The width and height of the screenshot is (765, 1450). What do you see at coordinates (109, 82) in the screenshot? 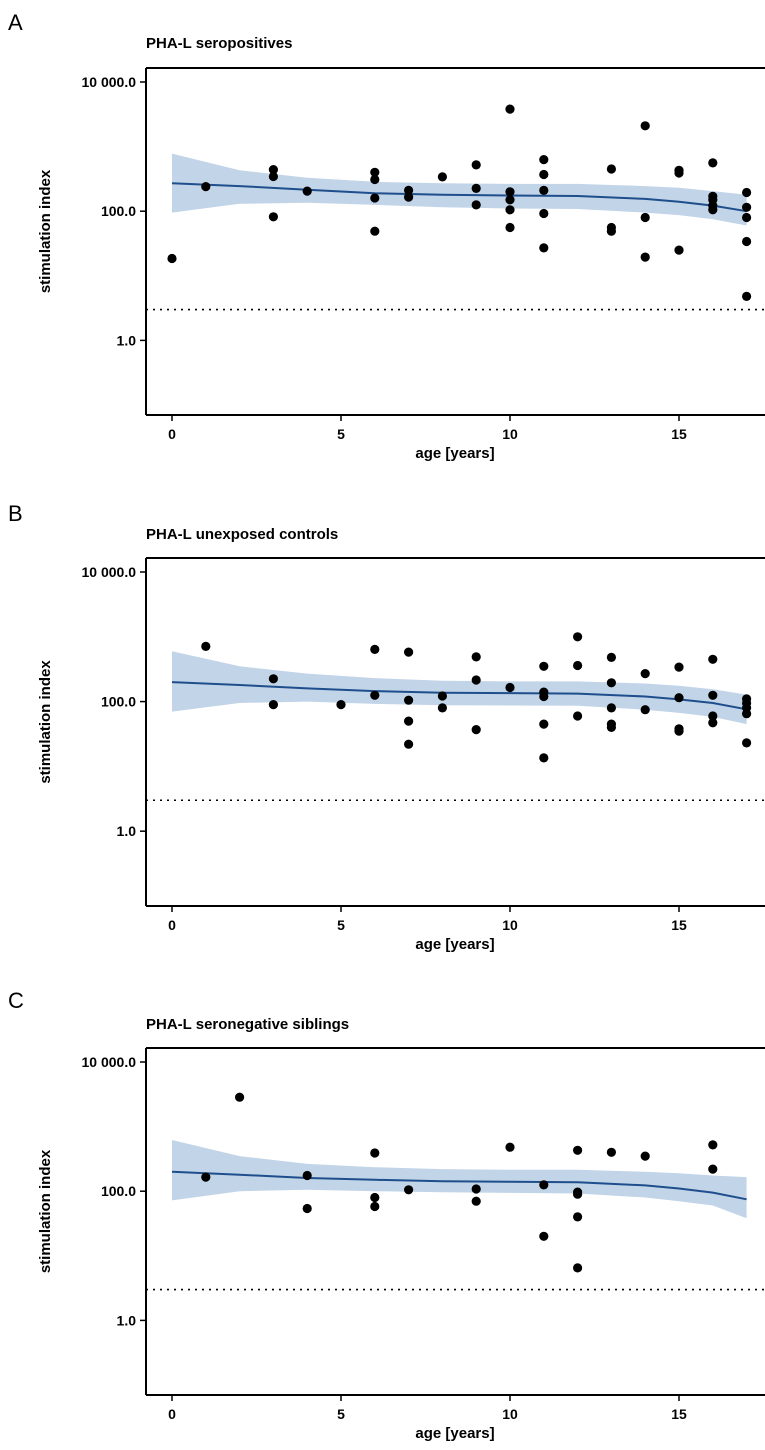
I see `y-tick-label: 10 000.0` at bounding box center [109, 82].